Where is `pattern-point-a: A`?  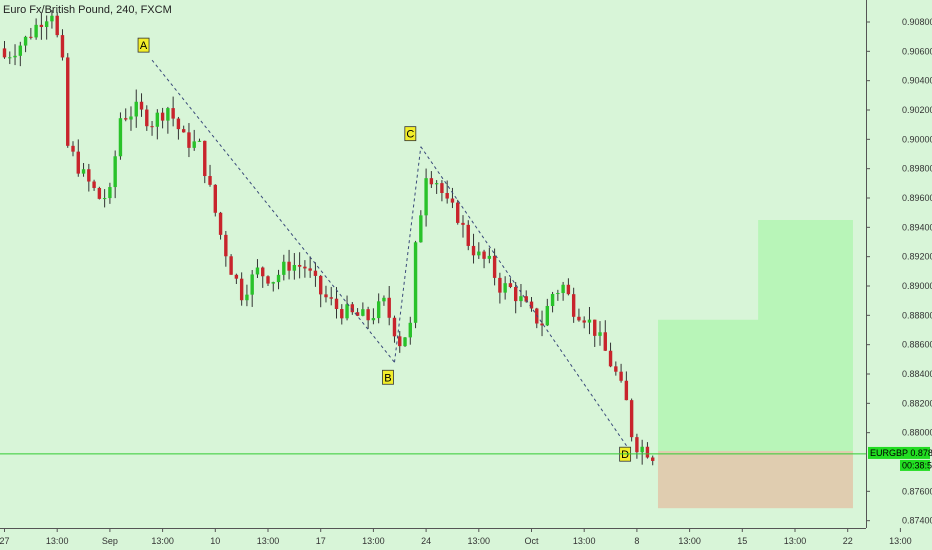 pattern-point-a: A is located at coordinates (143, 45).